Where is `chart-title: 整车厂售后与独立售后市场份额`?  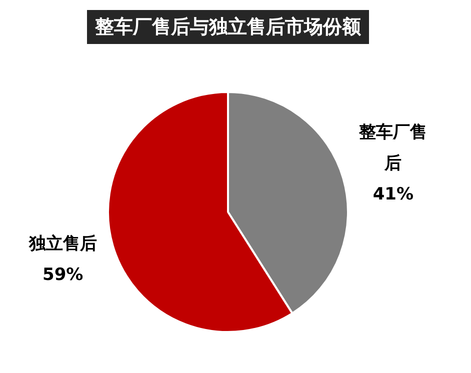
chart-title: 整车厂售后与独立售后市场份额 is located at coordinates (228, 27).